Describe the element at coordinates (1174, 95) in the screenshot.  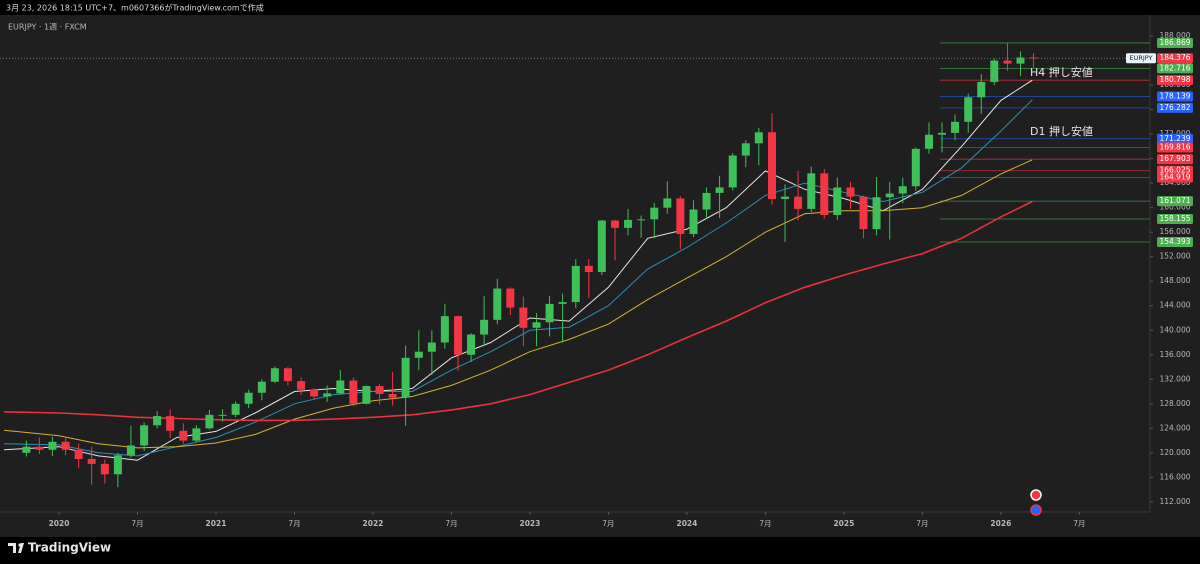
I see `level-label: 178.139` at that location.